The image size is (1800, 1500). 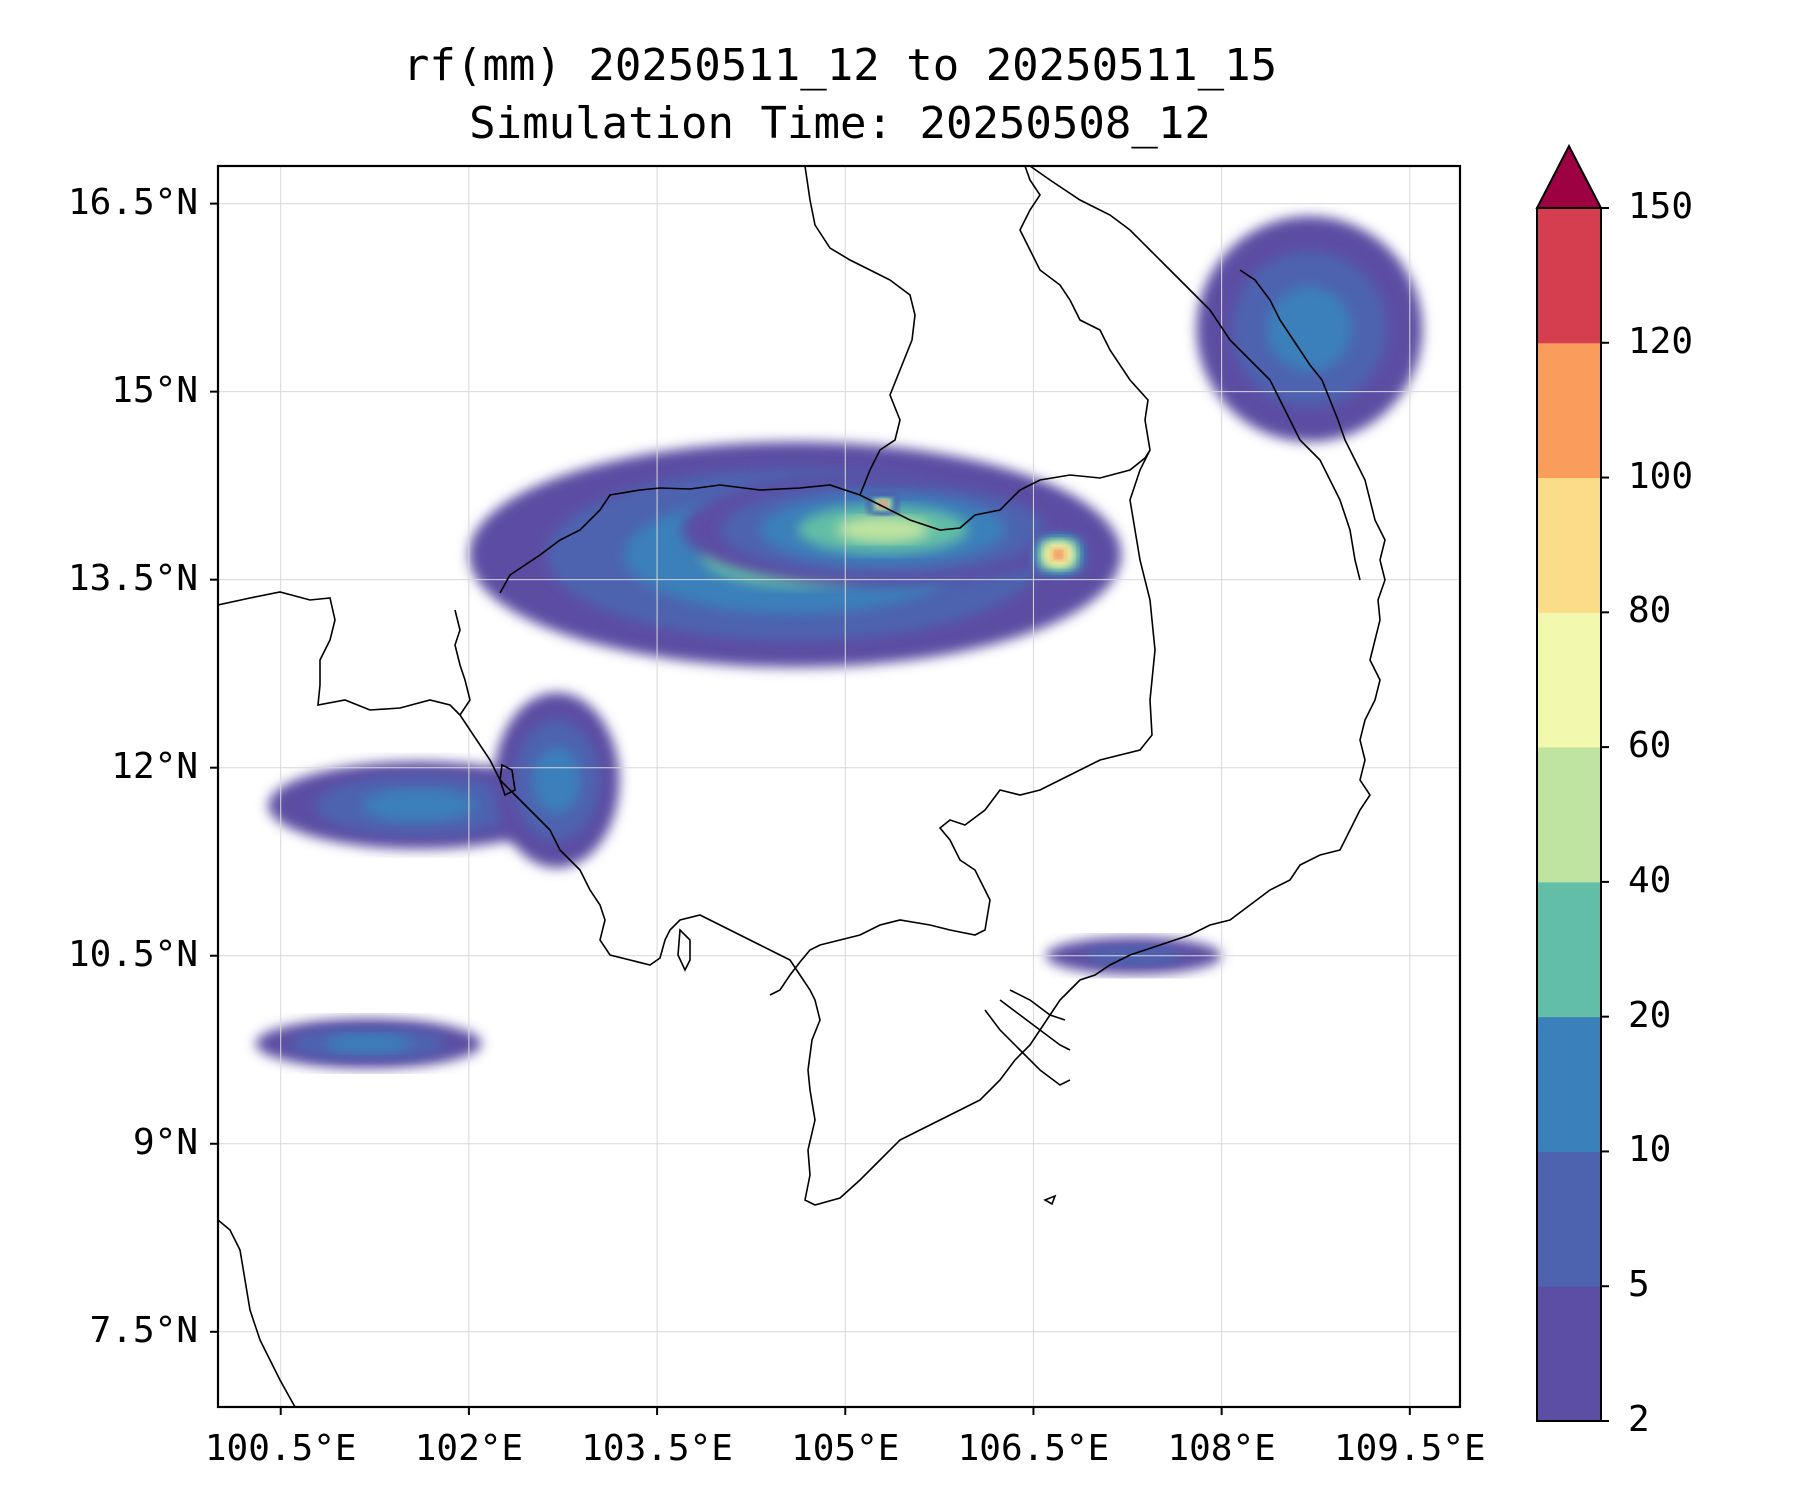 What do you see at coordinates (1661, 476) in the screenshot?
I see `colorbar-tick-label: 100` at bounding box center [1661, 476].